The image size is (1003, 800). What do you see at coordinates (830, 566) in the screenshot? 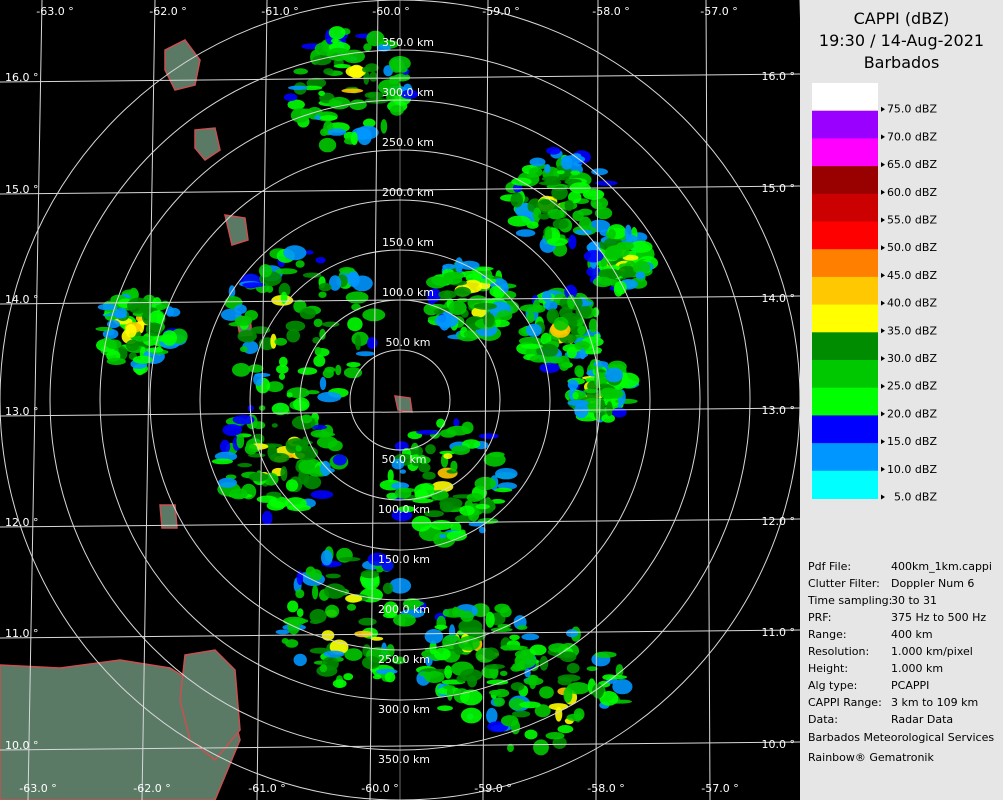
I see `info-key: Pdf File:` at bounding box center [830, 566].